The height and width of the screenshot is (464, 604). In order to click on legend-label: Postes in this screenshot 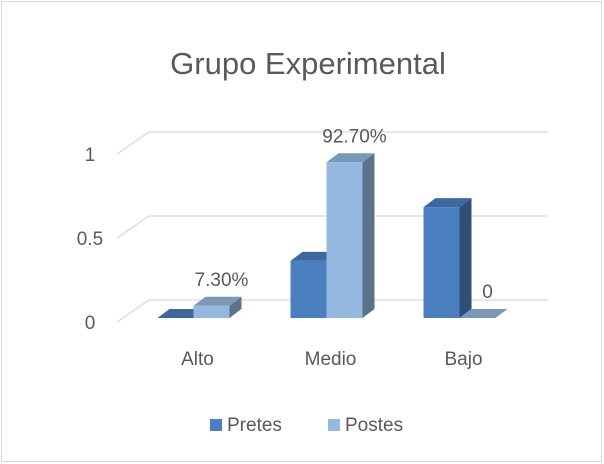, I will do `click(374, 425)`.